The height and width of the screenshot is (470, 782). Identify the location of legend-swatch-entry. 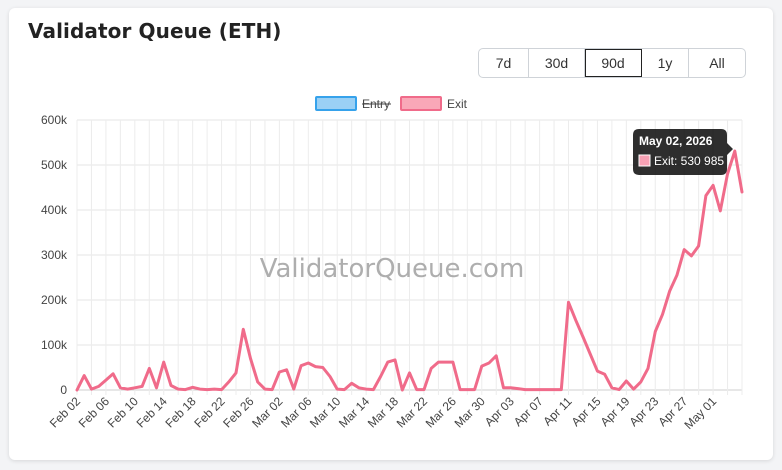
(336, 103).